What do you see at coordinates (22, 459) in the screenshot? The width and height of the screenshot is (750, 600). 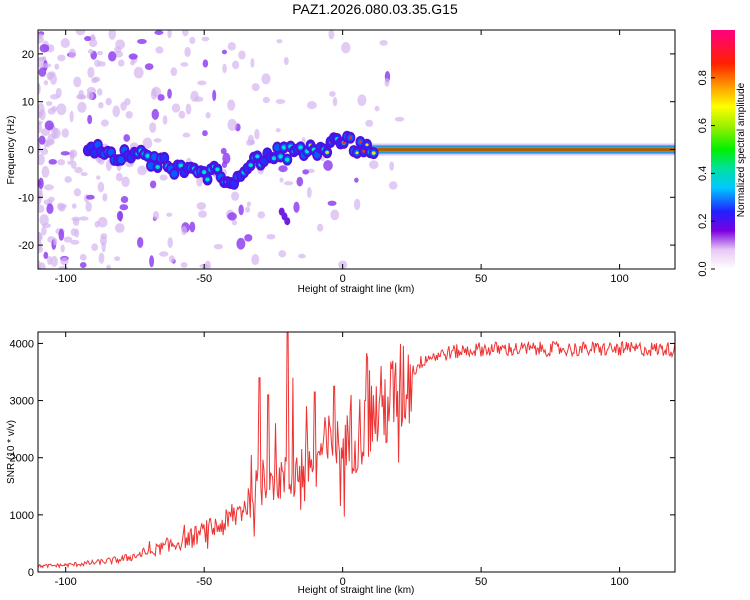 I see `snr-ytick-label: 2000` at bounding box center [22, 459].